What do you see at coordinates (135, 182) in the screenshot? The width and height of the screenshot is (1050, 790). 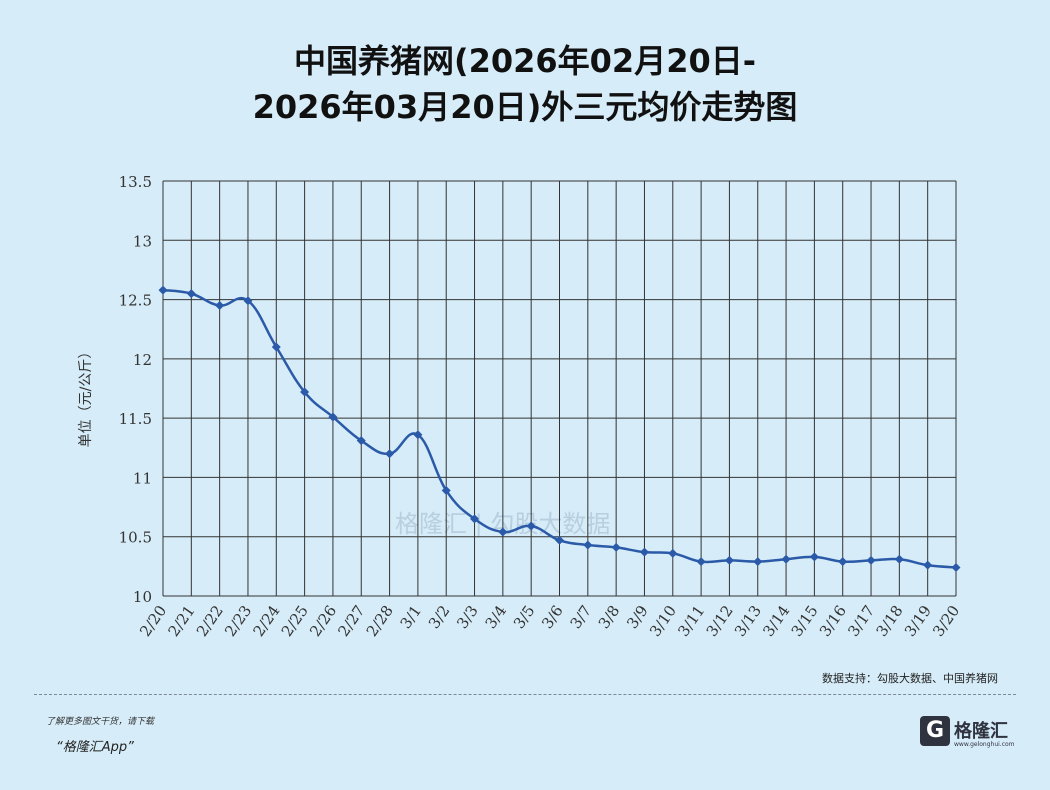 I see `y-tick-label: 13.5` at bounding box center [135, 182].